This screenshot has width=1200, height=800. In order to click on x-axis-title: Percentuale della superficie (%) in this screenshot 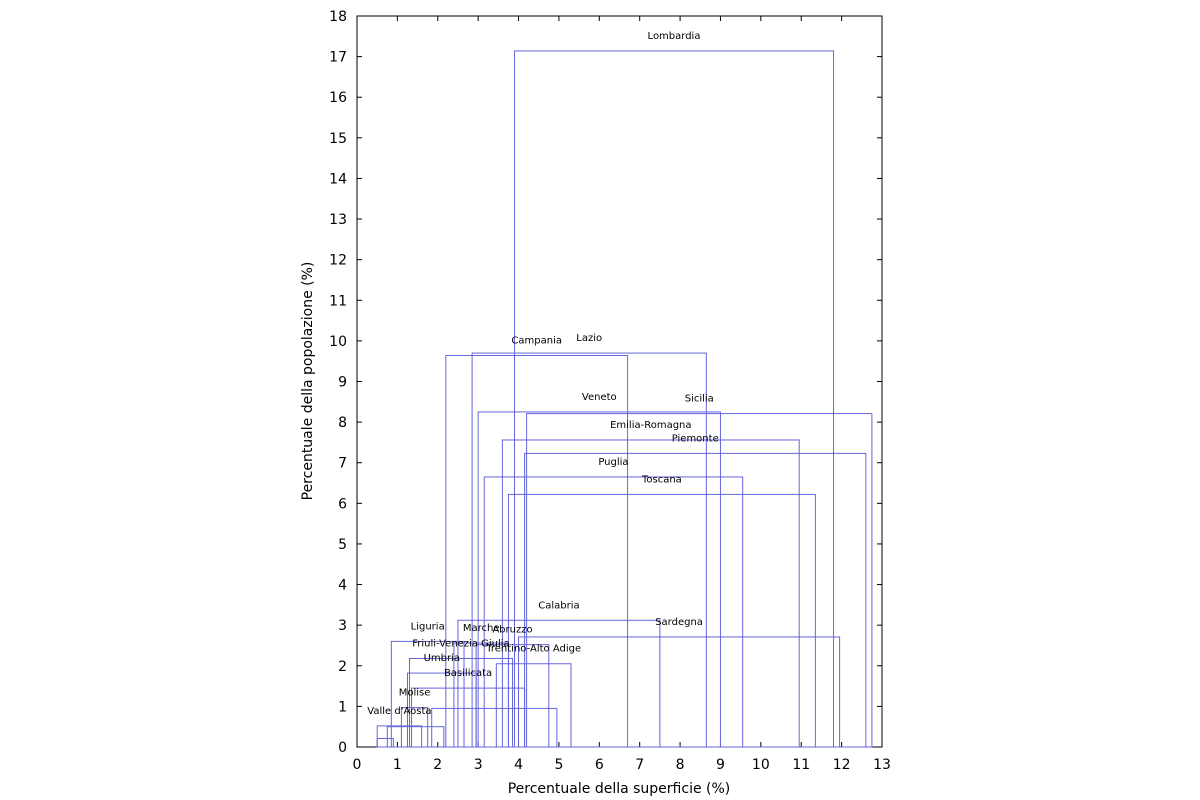, I will do `click(619, 789)`.